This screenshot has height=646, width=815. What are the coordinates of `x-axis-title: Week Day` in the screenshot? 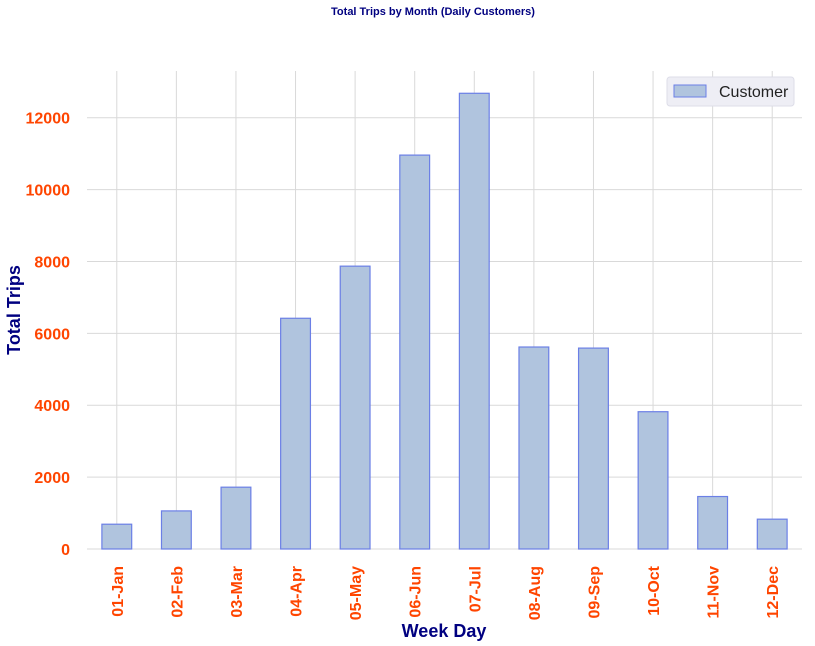 It's located at (444, 631).